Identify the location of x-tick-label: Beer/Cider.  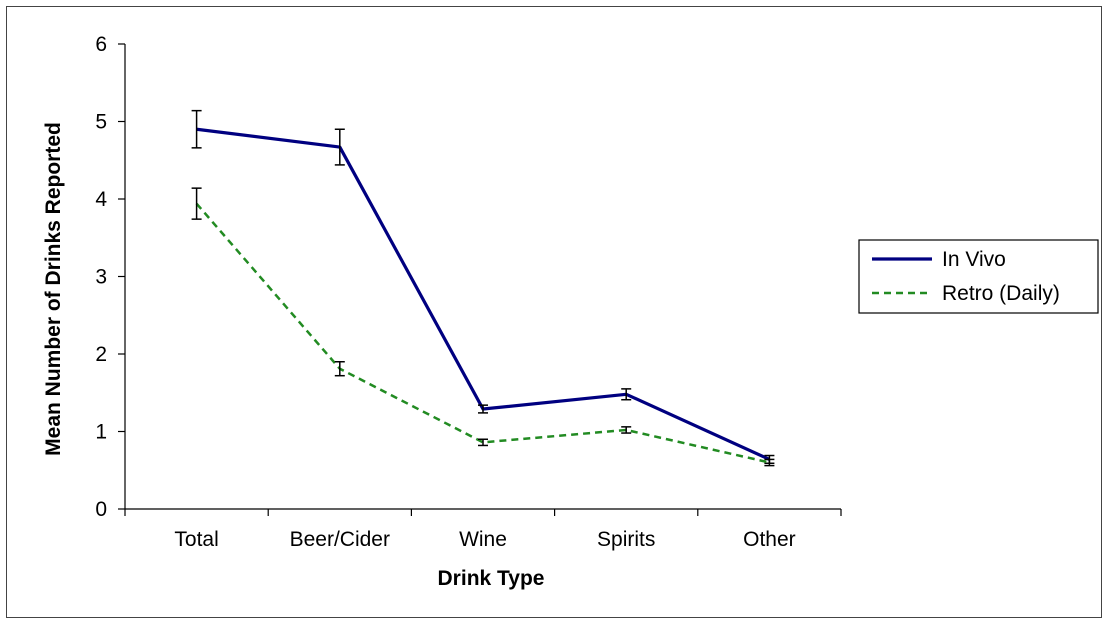
(340, 539).